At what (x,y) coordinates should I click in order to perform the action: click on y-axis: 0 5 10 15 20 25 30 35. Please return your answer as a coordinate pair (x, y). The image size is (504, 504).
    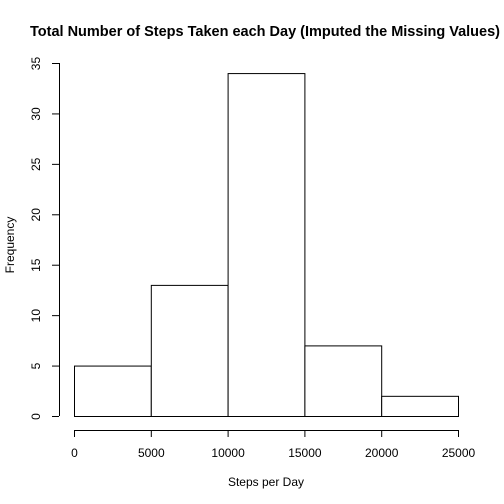
    Looking at the image, I should click on (44, 238).